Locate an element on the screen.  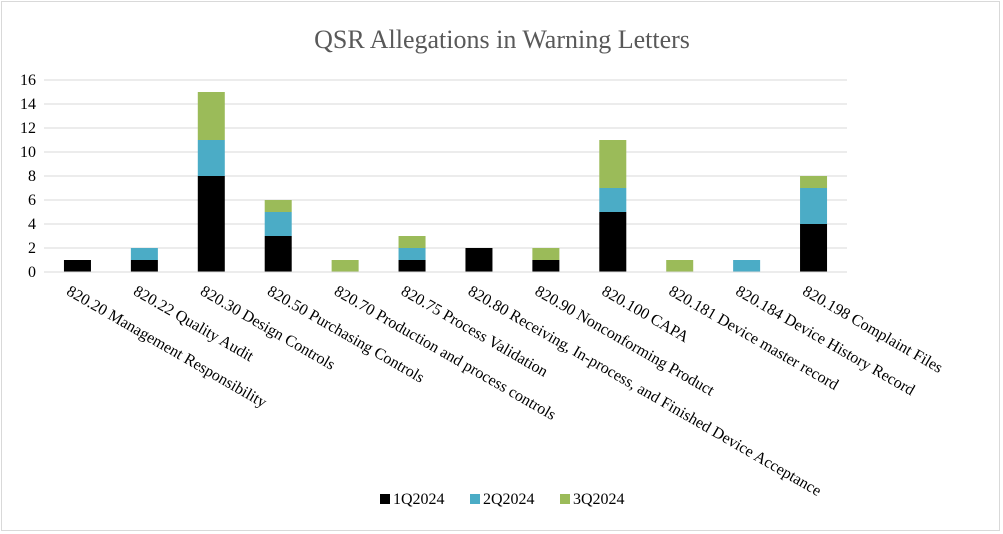
legend-swatch-1Q2024 is located at coordinates (385, 499).